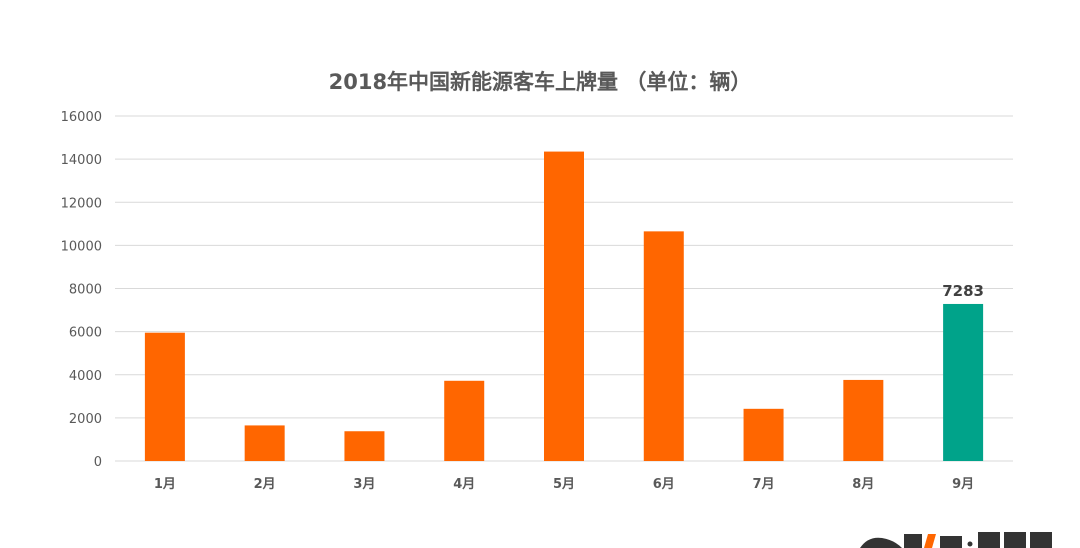 The height and width of the screenshot is (548, 1080). I want to click on x-tick-label: 1月, so click(165, 484).